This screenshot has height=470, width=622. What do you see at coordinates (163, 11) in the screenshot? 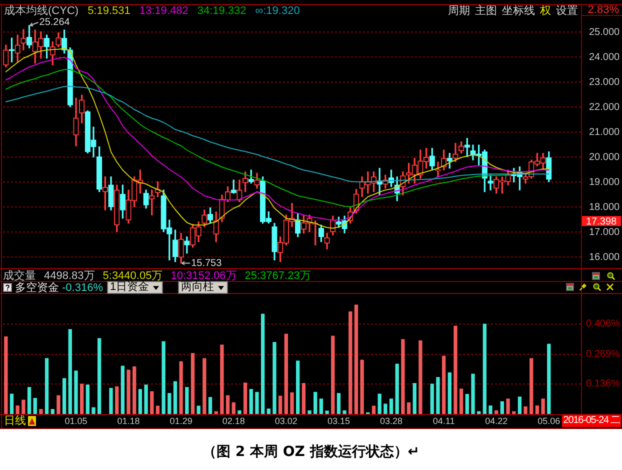
I see `text: 13:19.482` at bounding box center [163, 11].